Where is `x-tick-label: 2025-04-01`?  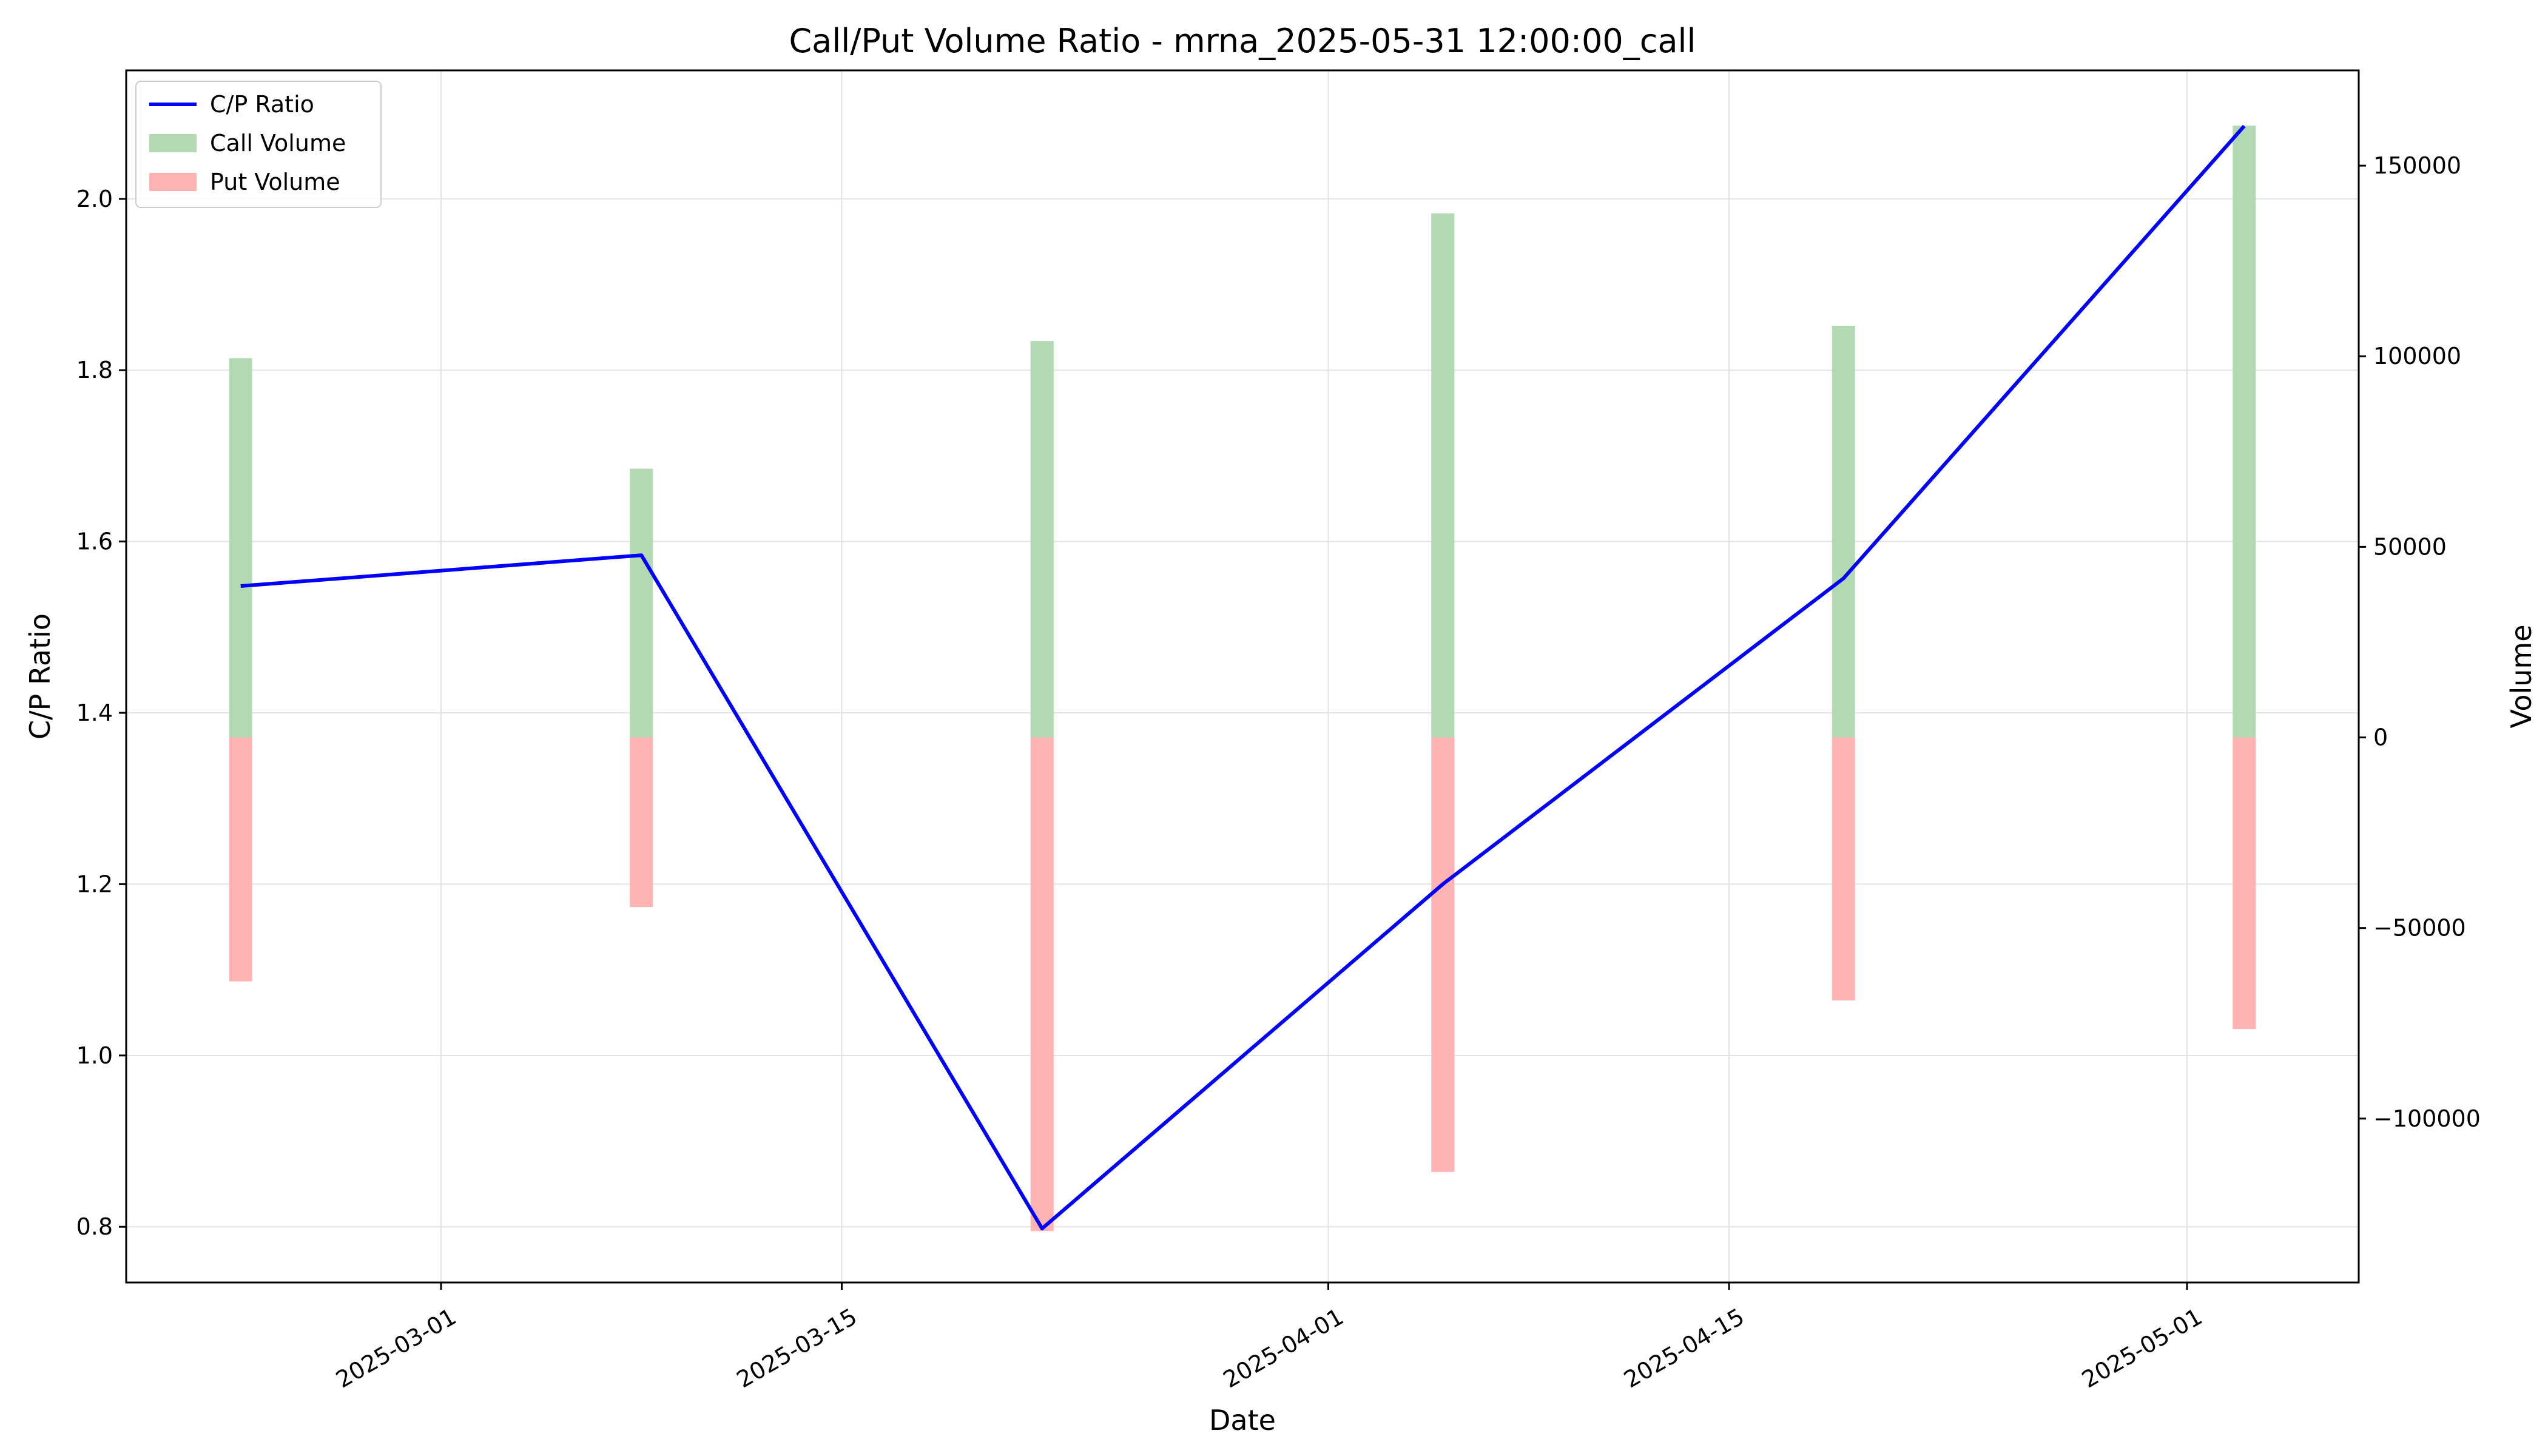 x-tick-label: 2025-04-01 is located at coordinates (1283, 1348).